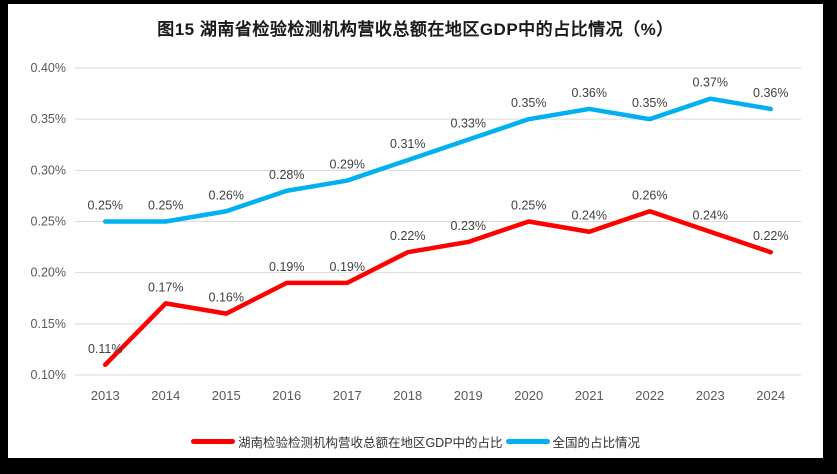 The image size is (837, 474). Describe the element at coordinates (226, 395) in the screenshot. I see `x-axis-tick-label: 2015` at that location.